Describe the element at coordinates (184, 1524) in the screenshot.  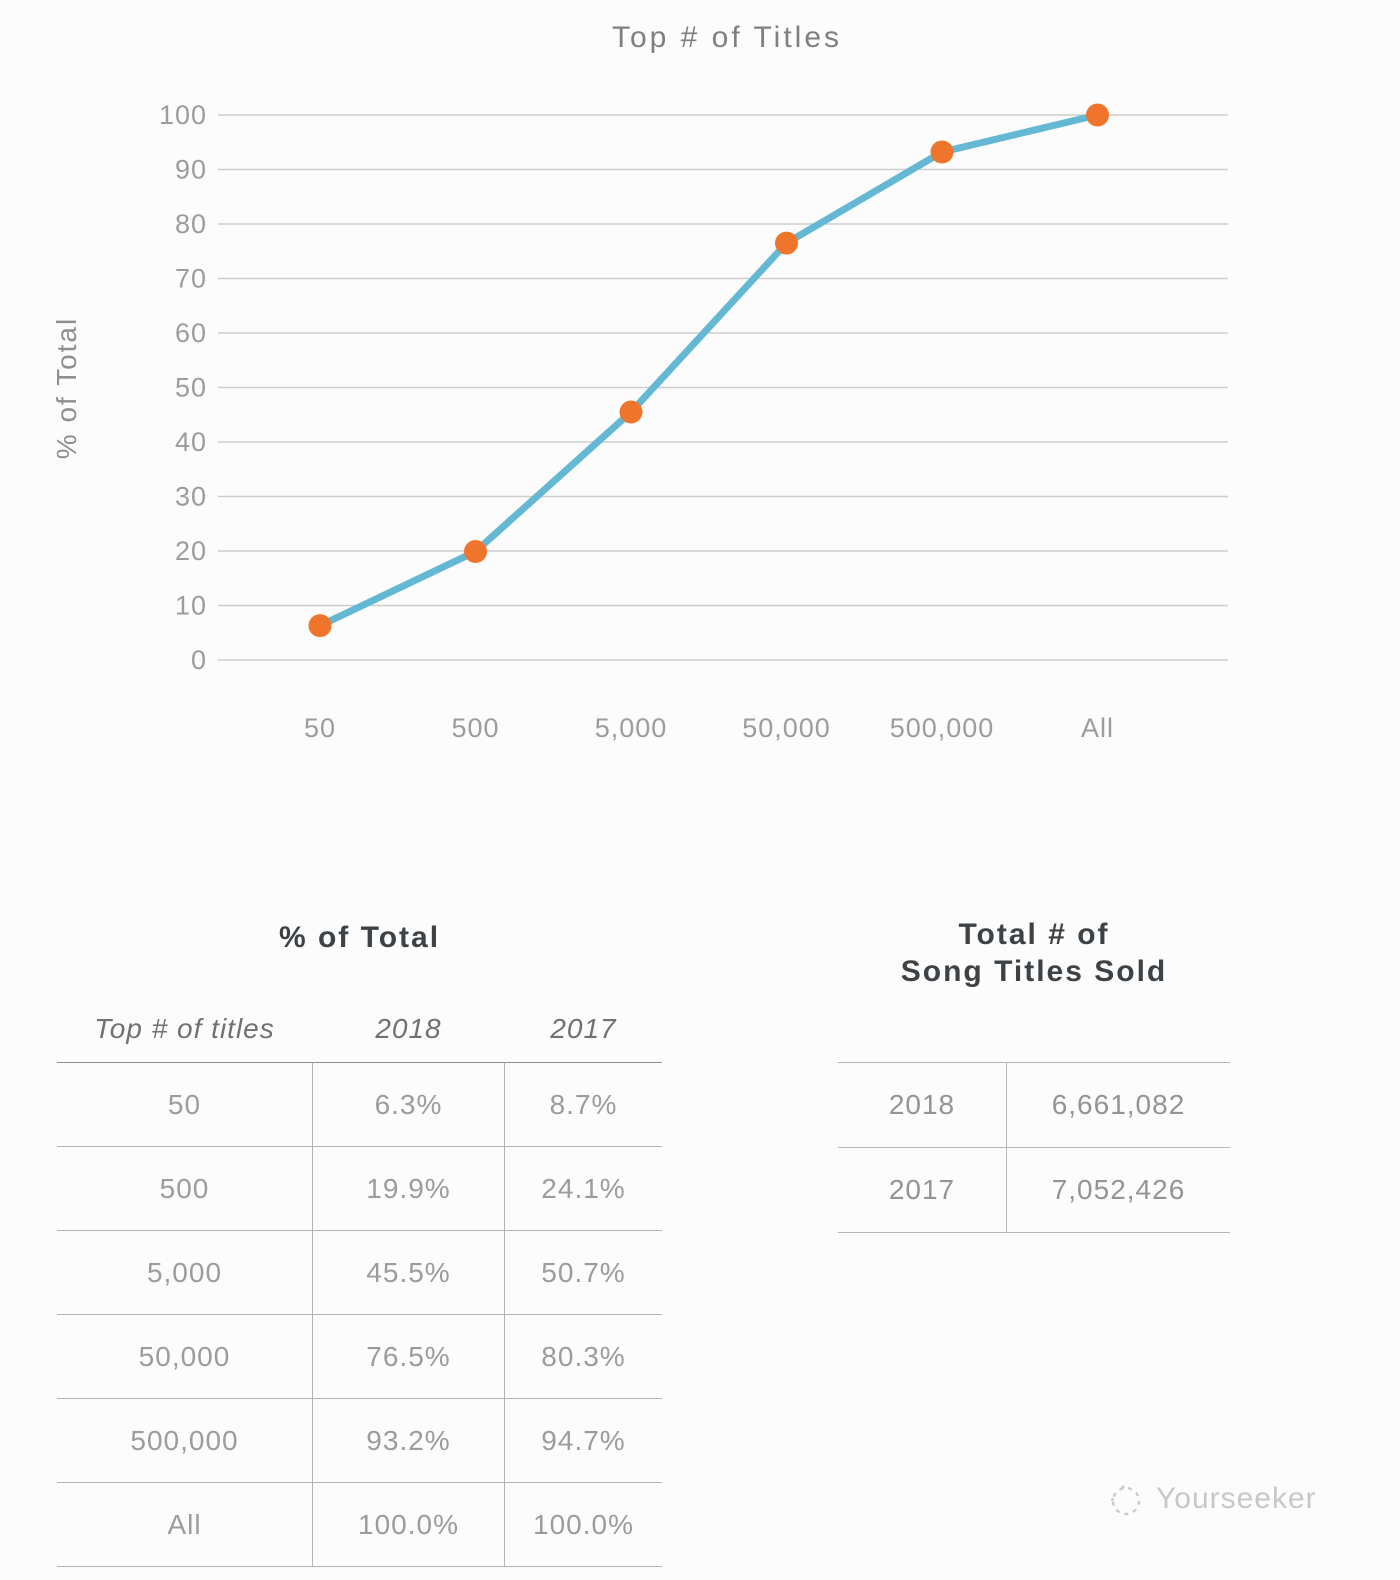
I see `table-cell: All` at that location.